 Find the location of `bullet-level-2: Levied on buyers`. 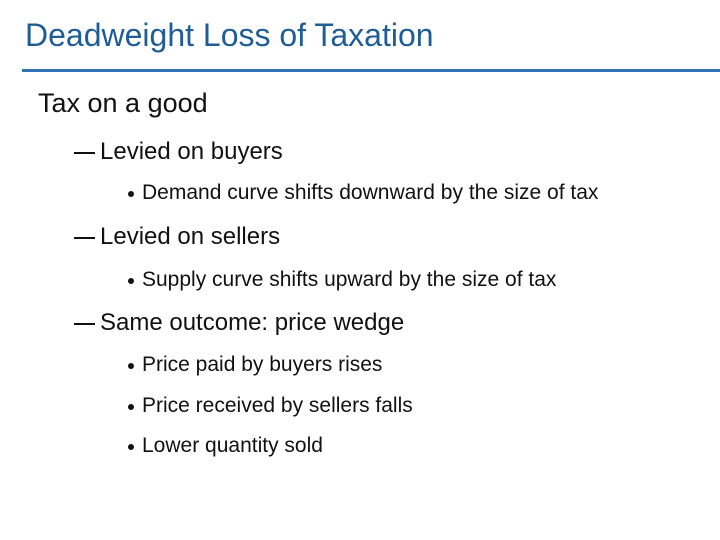

bullet-level-2: Levied on buyers is located at coordinates (191, 151).